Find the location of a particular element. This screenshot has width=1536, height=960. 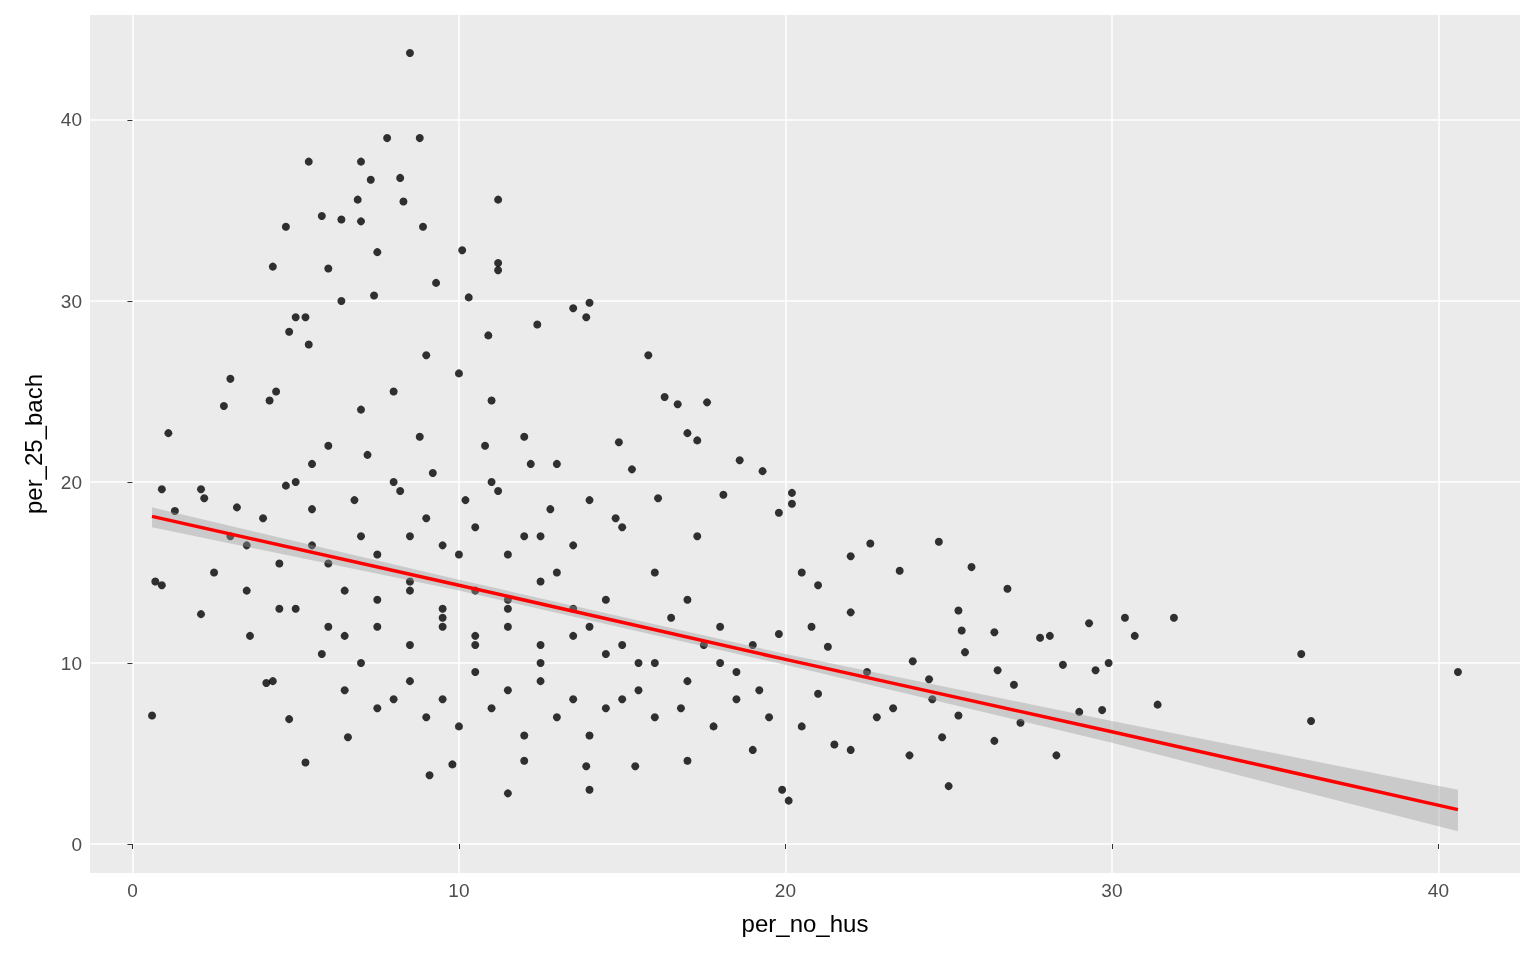

y-tick-label: 10 is located at coordinates (71, 663).